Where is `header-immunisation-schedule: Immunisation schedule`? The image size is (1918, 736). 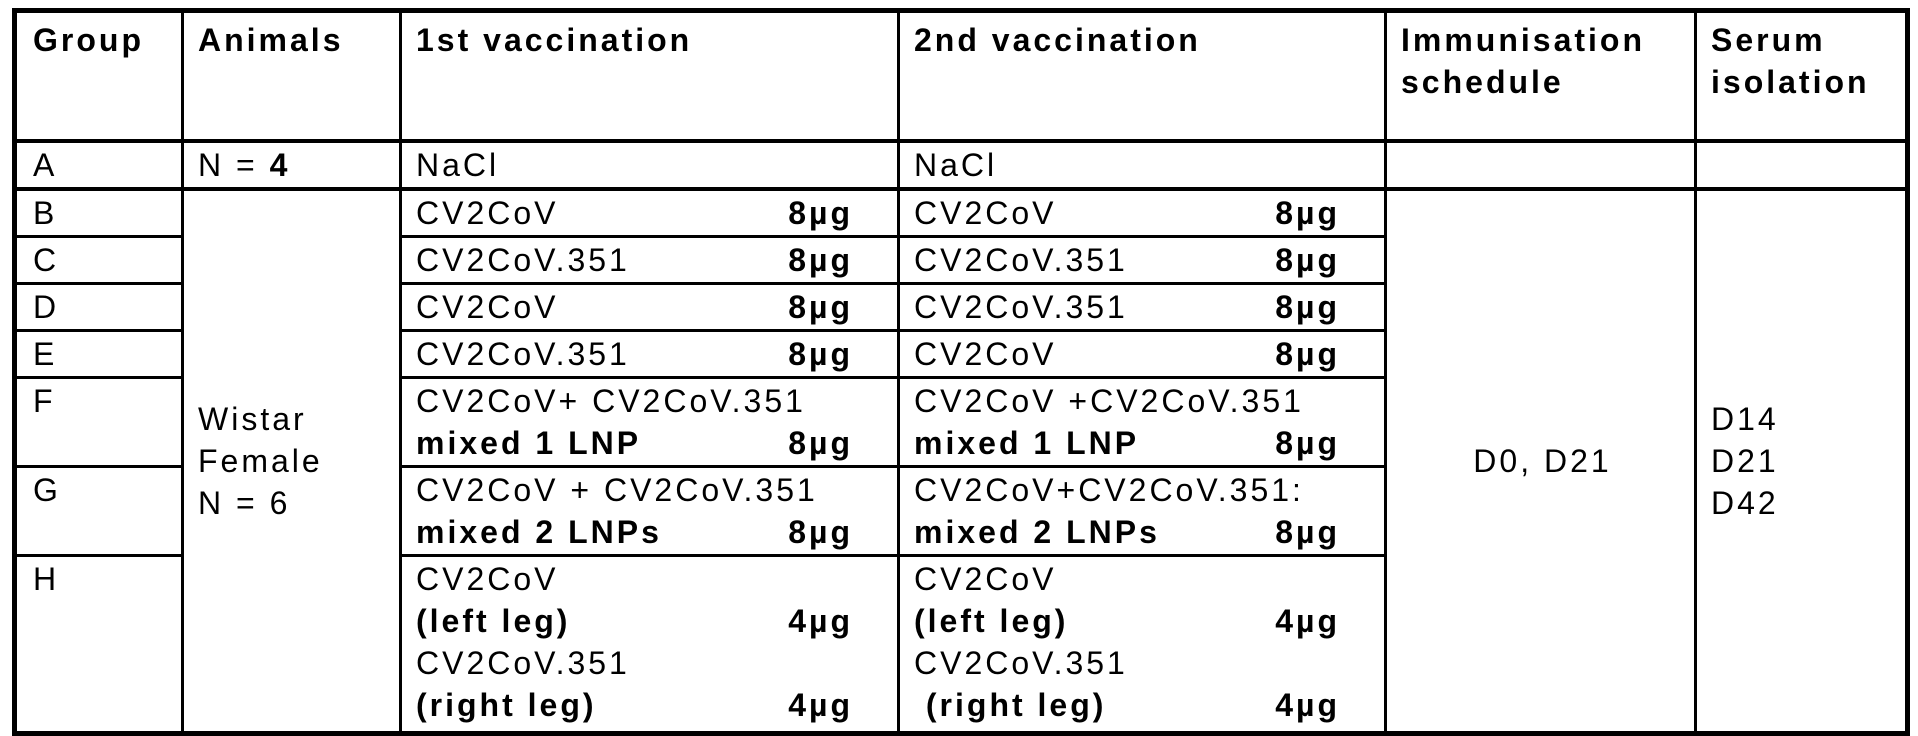
header-immunisation-schedule: Immunisation schedule is located at coordinates (1540, 76).